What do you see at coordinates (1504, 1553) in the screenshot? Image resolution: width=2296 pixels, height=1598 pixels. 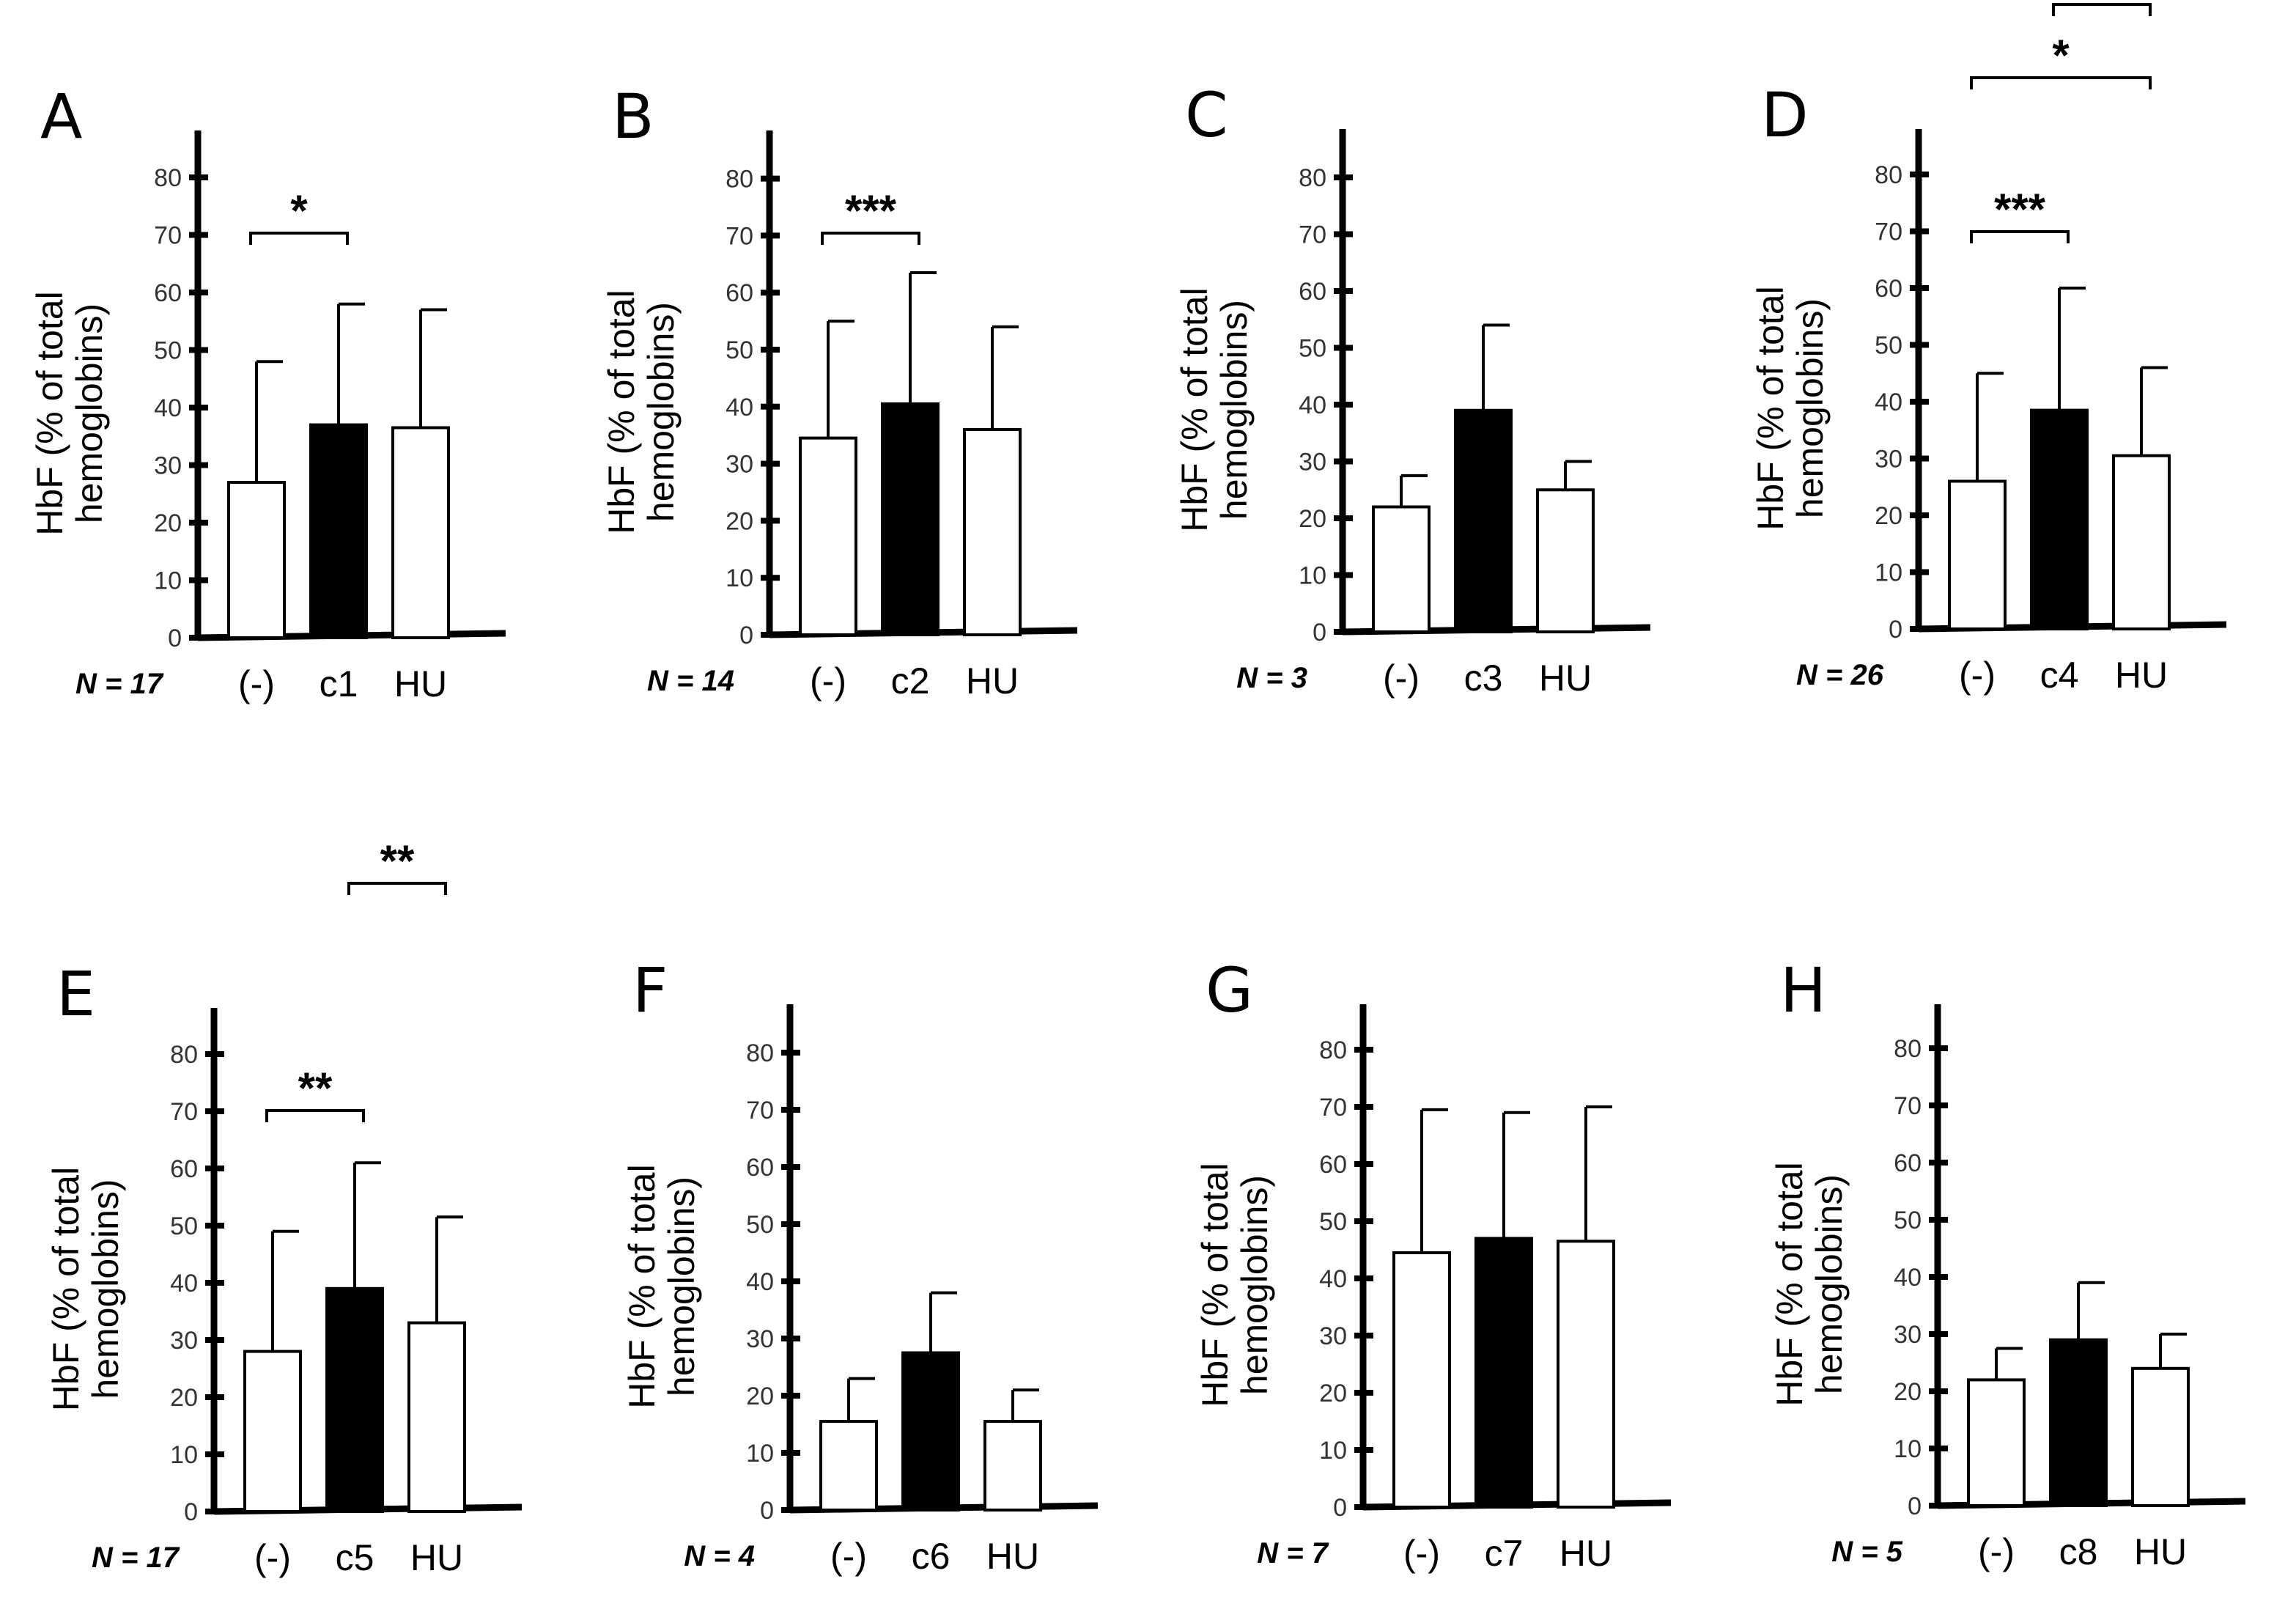 I see `x-category-label: c7` at bounding box center [1504, 1553].